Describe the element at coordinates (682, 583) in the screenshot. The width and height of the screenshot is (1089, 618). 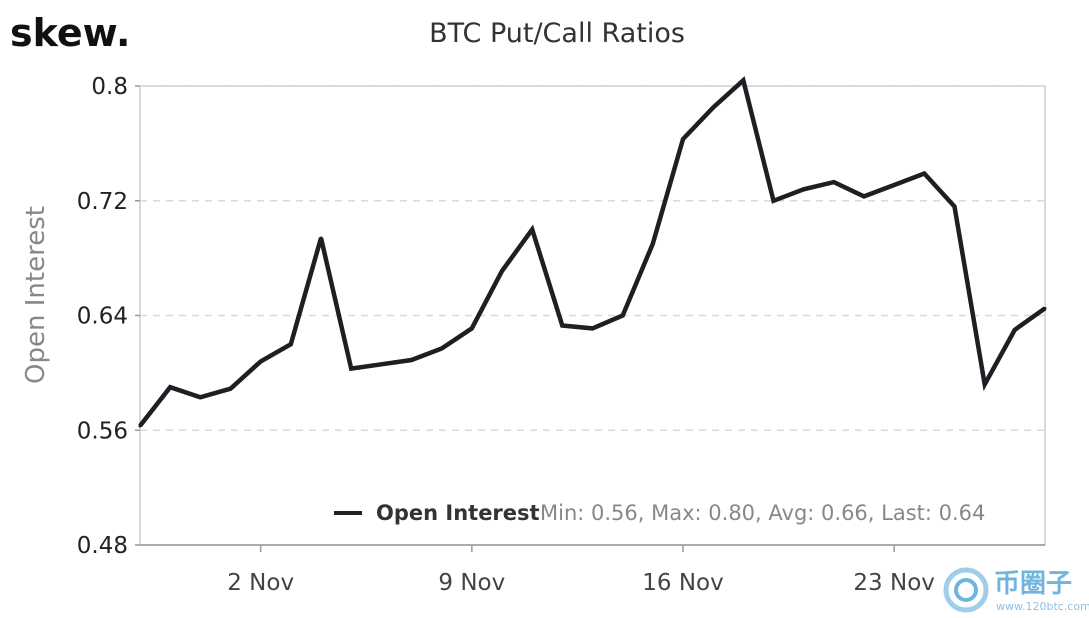
I see `x-tick-label: 16 Nov` at that location.